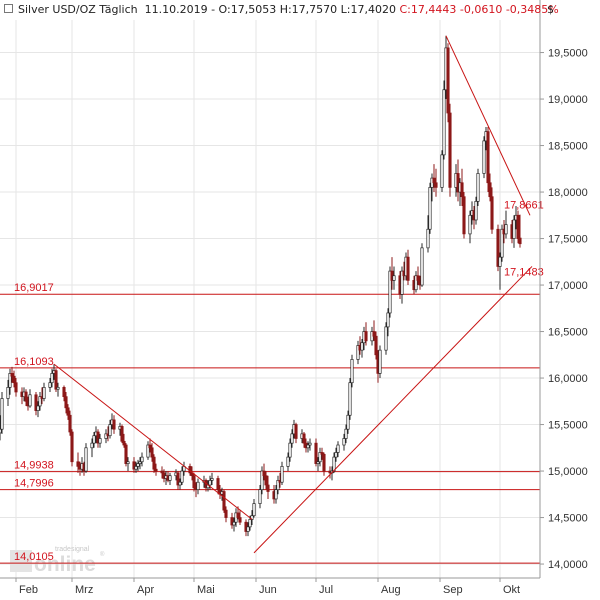 Image resolution: width=600 pixels, height=600 pixels. What do you see at coordinates (568, 100) in the screenshot?
I see `y-tick-label: 19,0000` at bounding box center [568, 100].